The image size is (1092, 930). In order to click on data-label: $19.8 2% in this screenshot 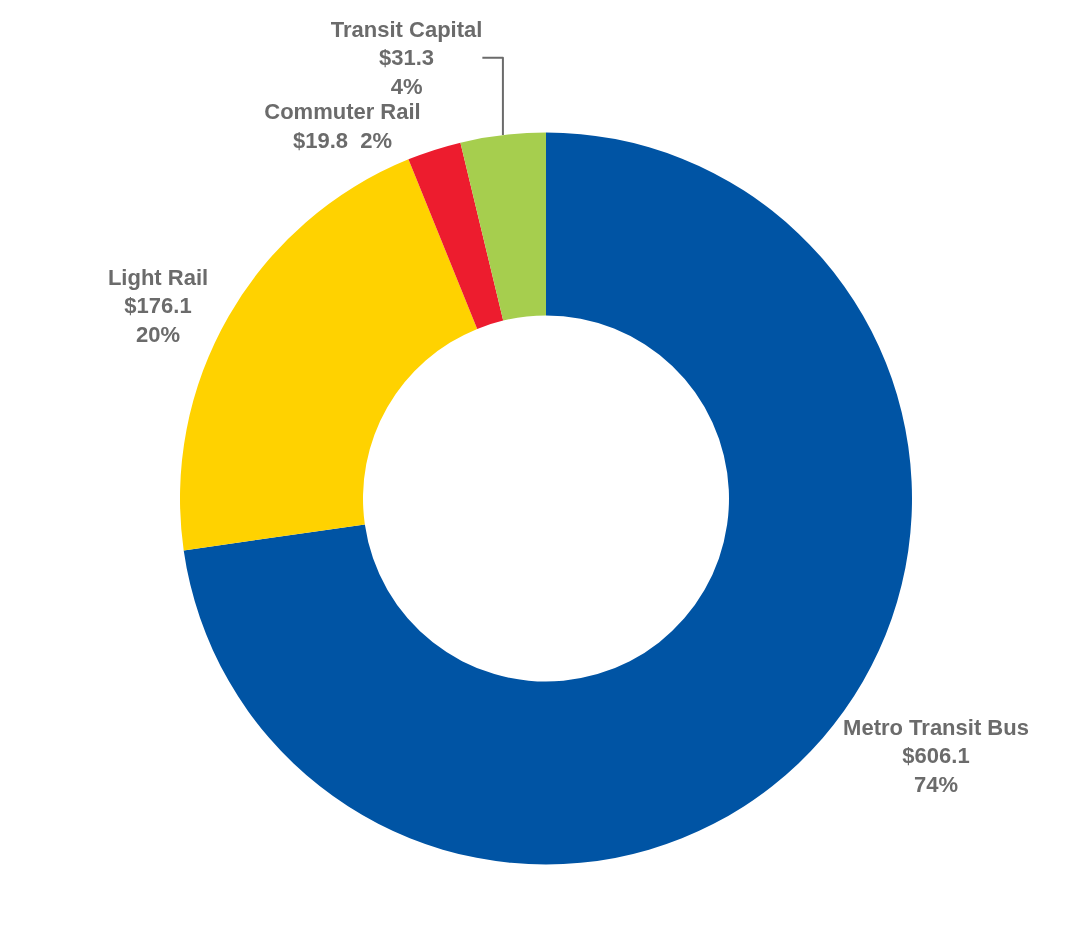, I will do `click(342, 140)`.